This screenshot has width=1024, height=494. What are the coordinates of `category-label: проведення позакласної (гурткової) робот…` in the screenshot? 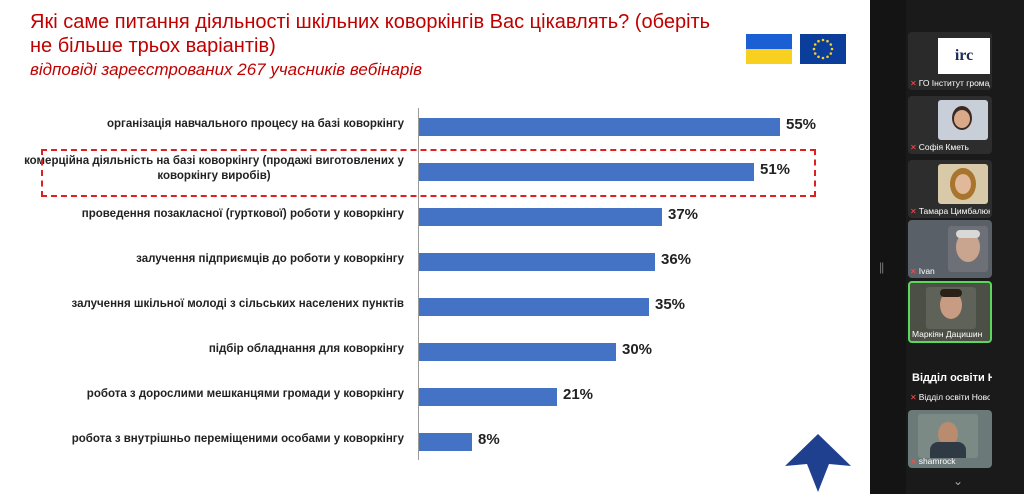 It's located at (242, 213).